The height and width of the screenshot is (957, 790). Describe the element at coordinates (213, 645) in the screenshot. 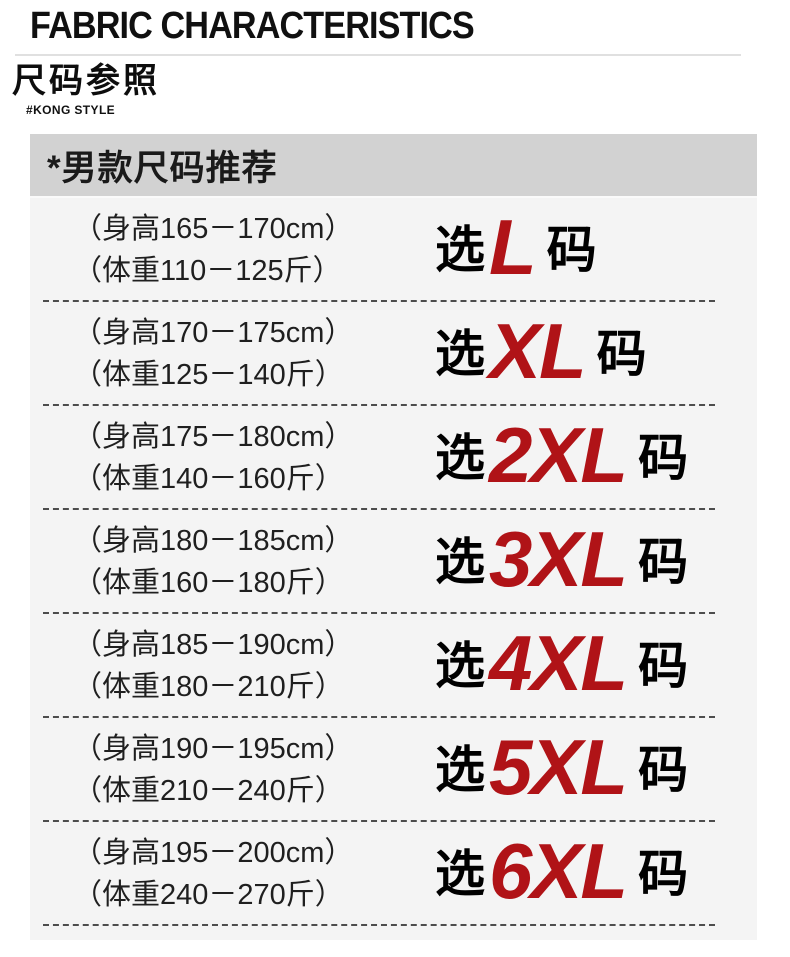

I see `height-range: （身高185－190cm）` at that location.